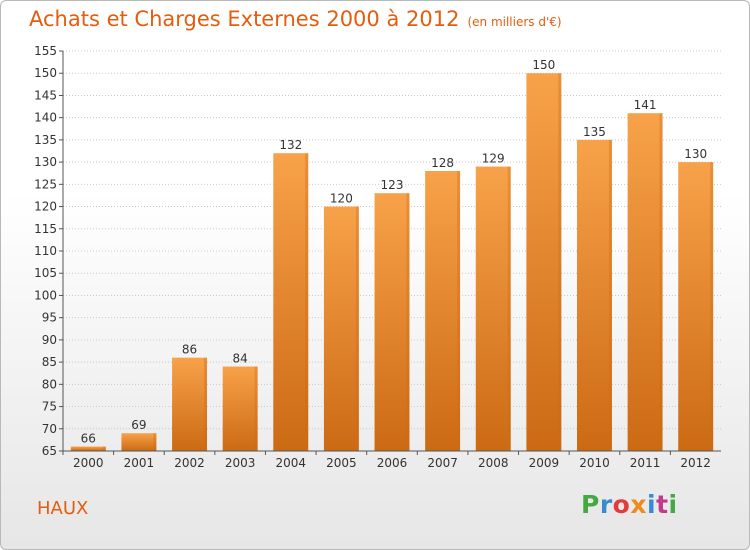 This screenshot has width=750, height=550. Describe the element at coordinates (240, 463) in the screenshot. I see `x-tick-label: 2003` at that location.